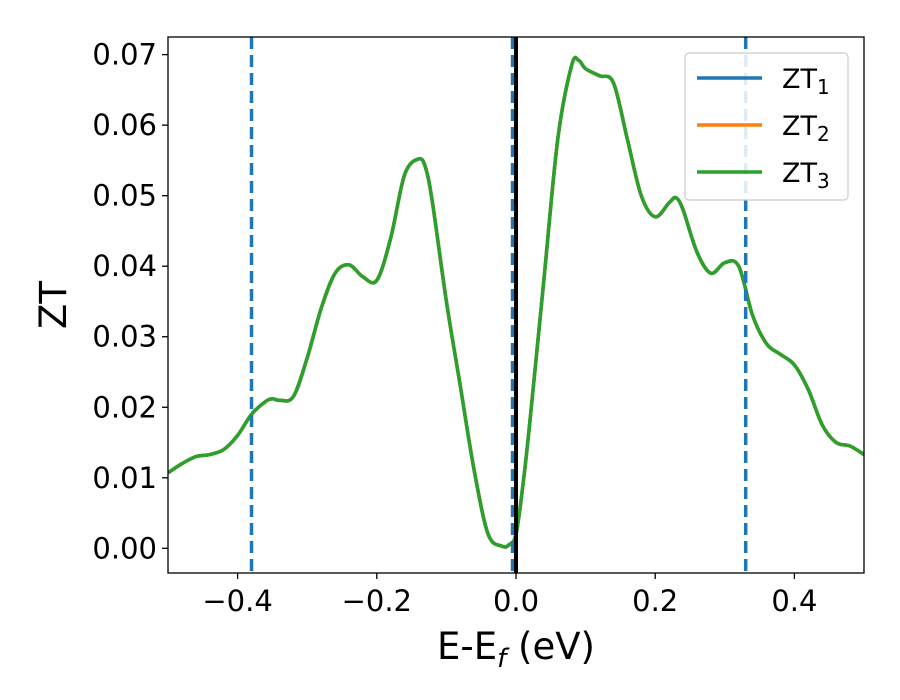  Describe the element at coordinates (806, 81) in the screenshot. I see `legend-label: ZT1` at that location.